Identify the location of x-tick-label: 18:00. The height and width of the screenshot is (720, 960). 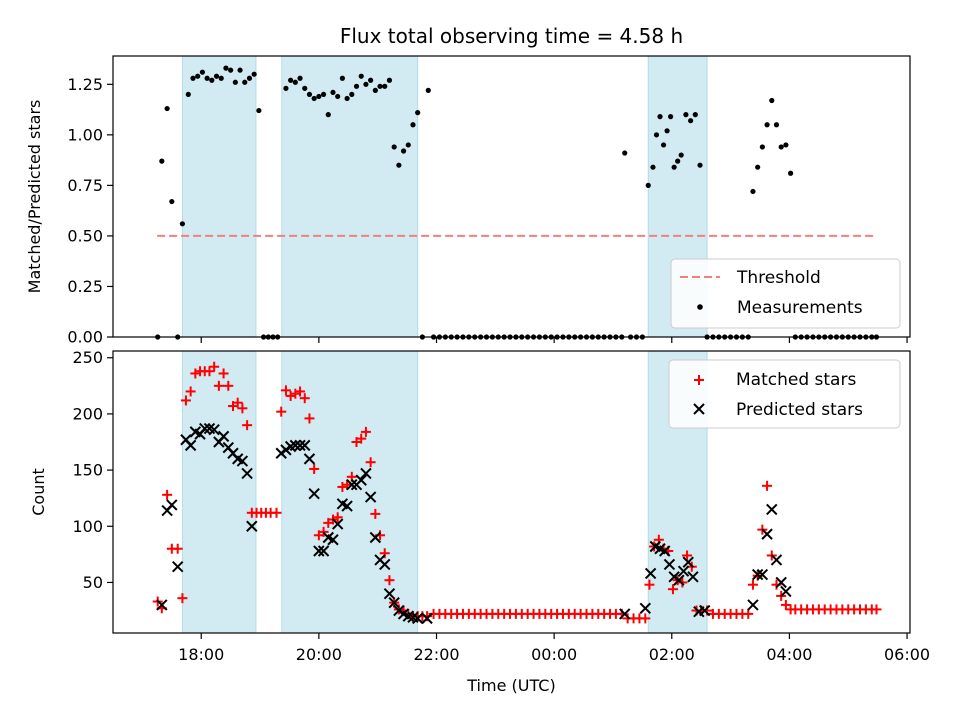
(201, 654).